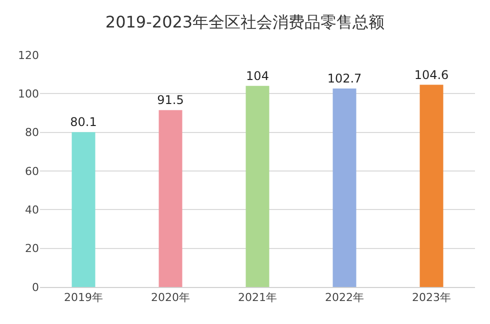  Describe the element at coordinates (32, 249) in the screenshot. I see `y-tick-label: 20` at that location.